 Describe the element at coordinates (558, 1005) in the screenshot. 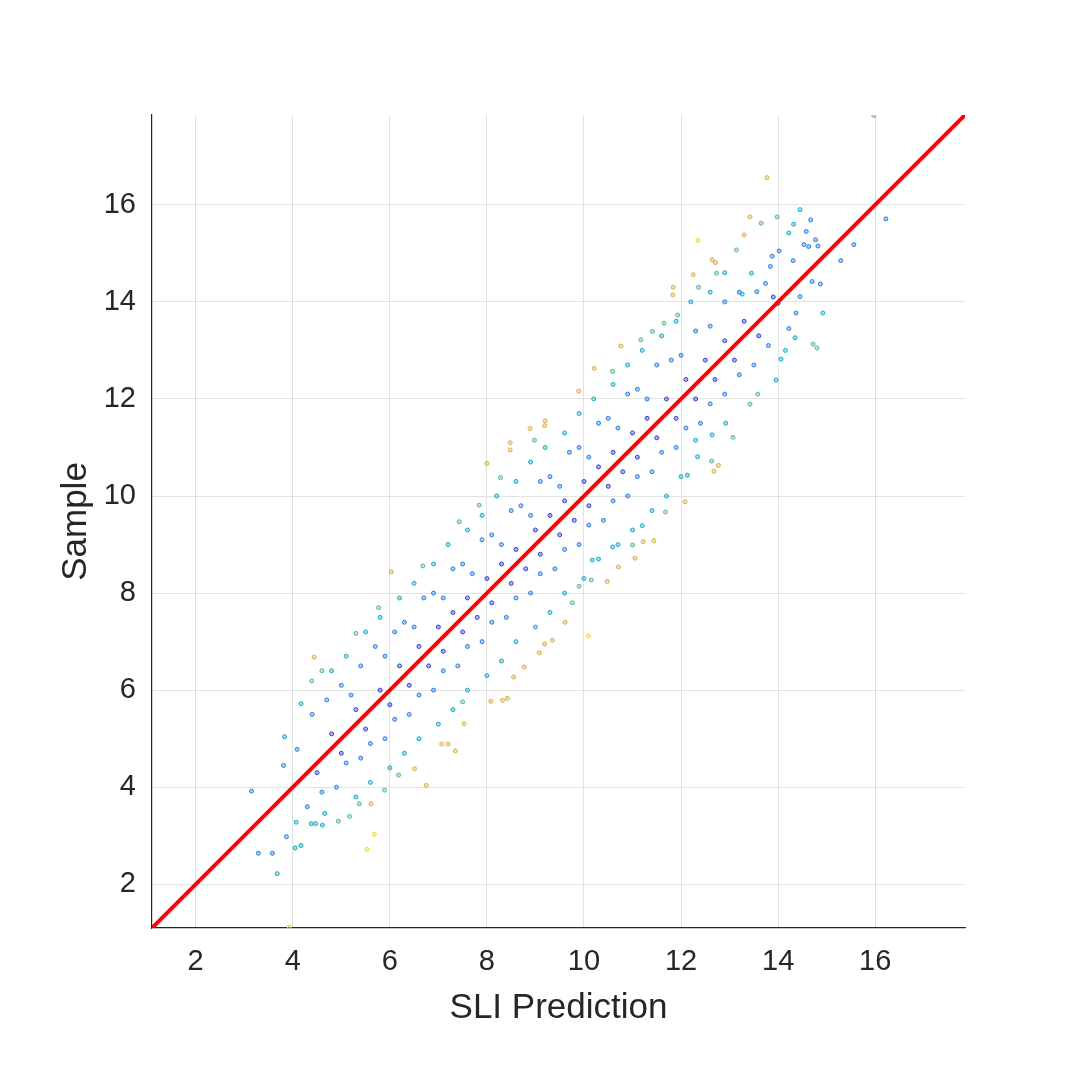

I see `x-axis-title: SLI Prediction` at that location.